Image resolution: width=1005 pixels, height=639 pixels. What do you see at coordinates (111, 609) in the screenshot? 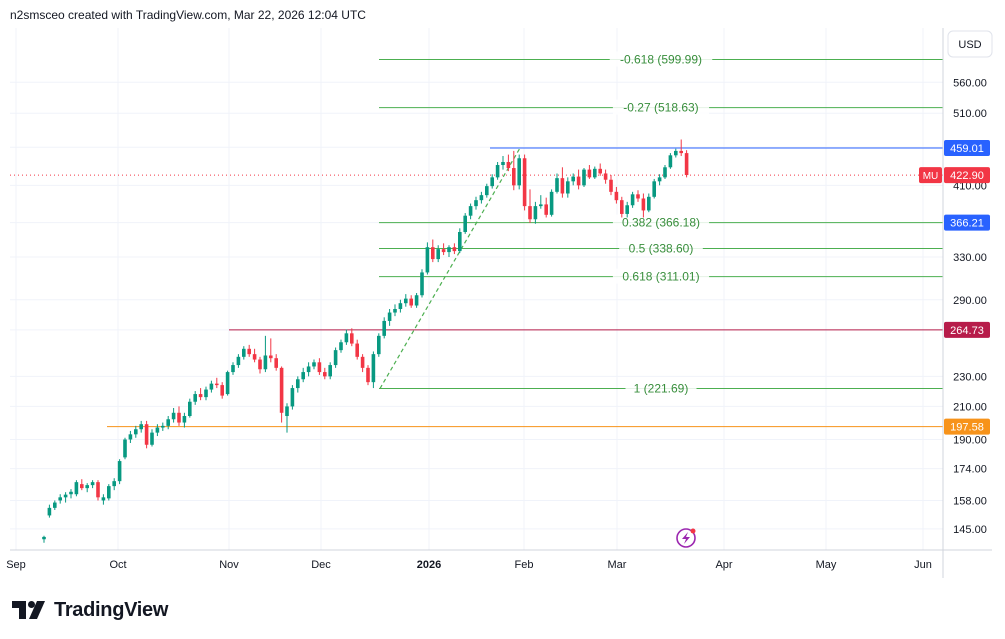
I see `brand-name: TradingView` at bounding box center [111, 609].